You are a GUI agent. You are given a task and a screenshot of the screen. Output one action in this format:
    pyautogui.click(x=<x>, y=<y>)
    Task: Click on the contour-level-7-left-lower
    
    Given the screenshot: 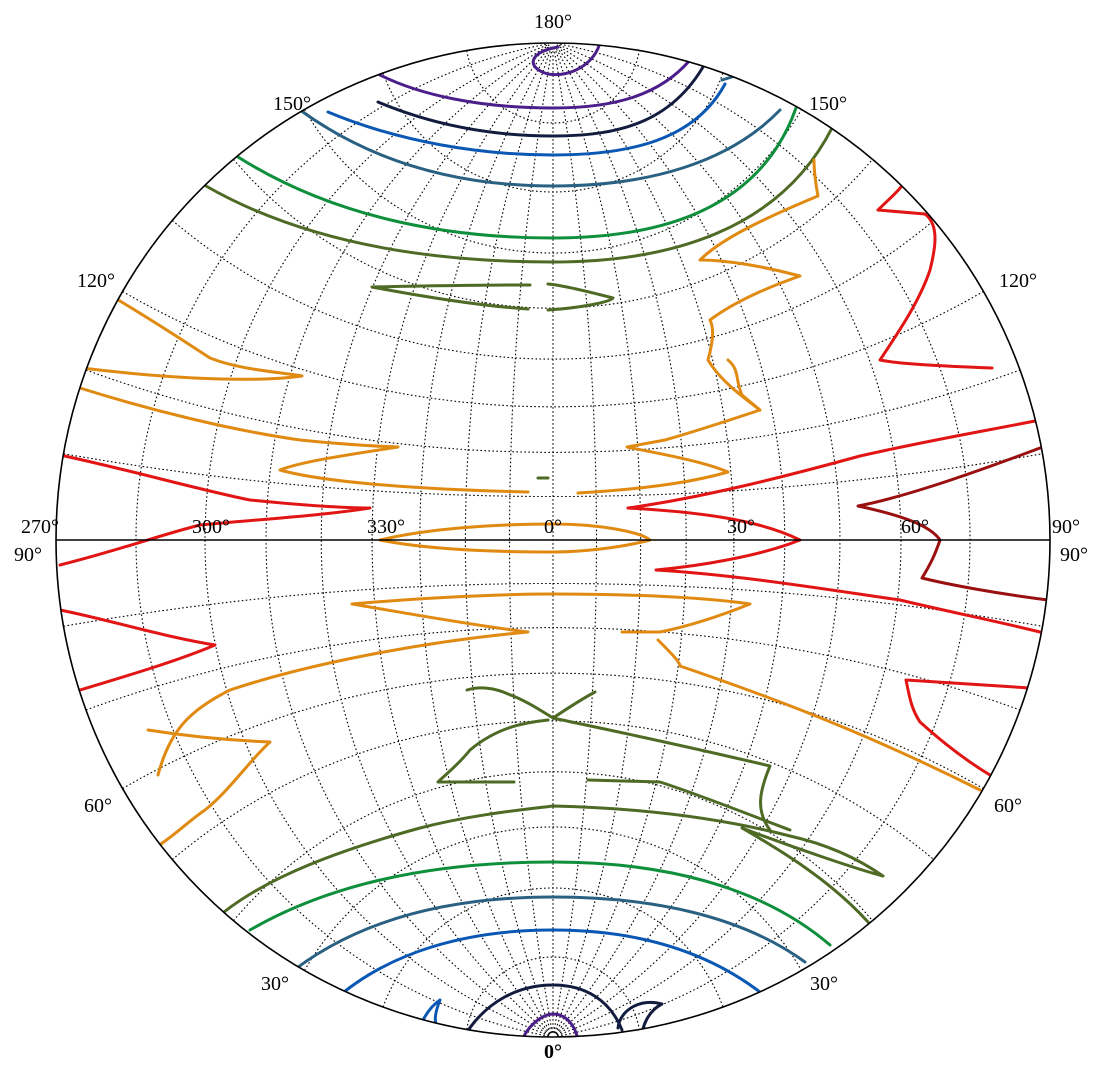 What is the action you would take?
    pyautogui.click(x=209, y=788)
    